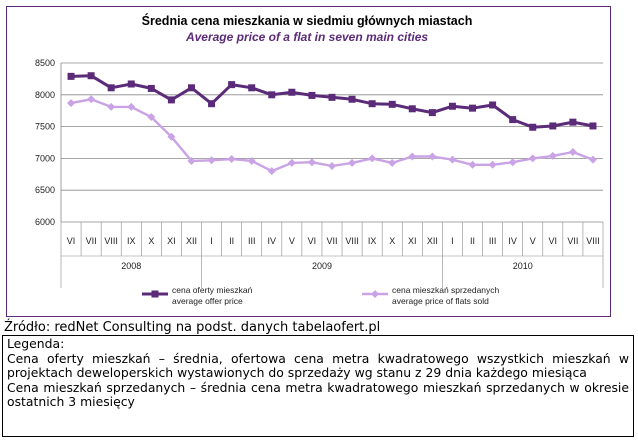  Describe the element at coordinates (440, 301) in the screenshot. I see `legend-label-en: average price of flats sold` at that location.